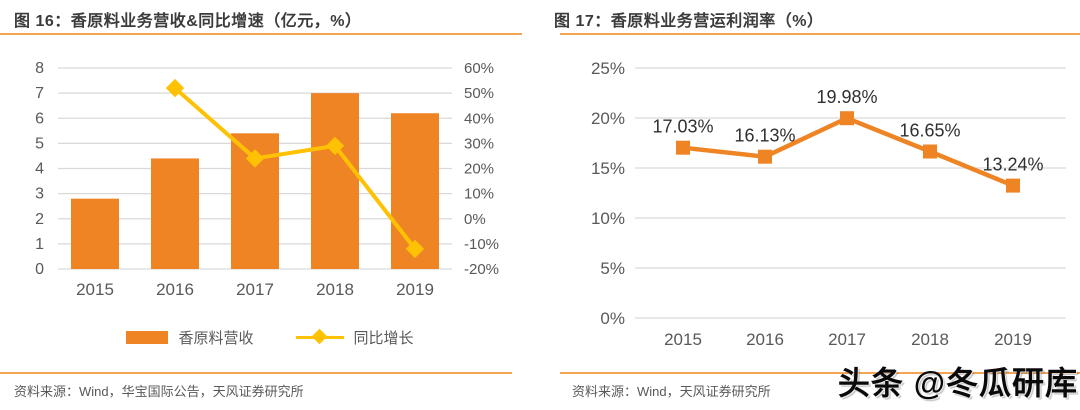 Image resolution: width=1080 pixels, height=410 pixels. I want to click on chart16-footer-rule, so click(256, 373).